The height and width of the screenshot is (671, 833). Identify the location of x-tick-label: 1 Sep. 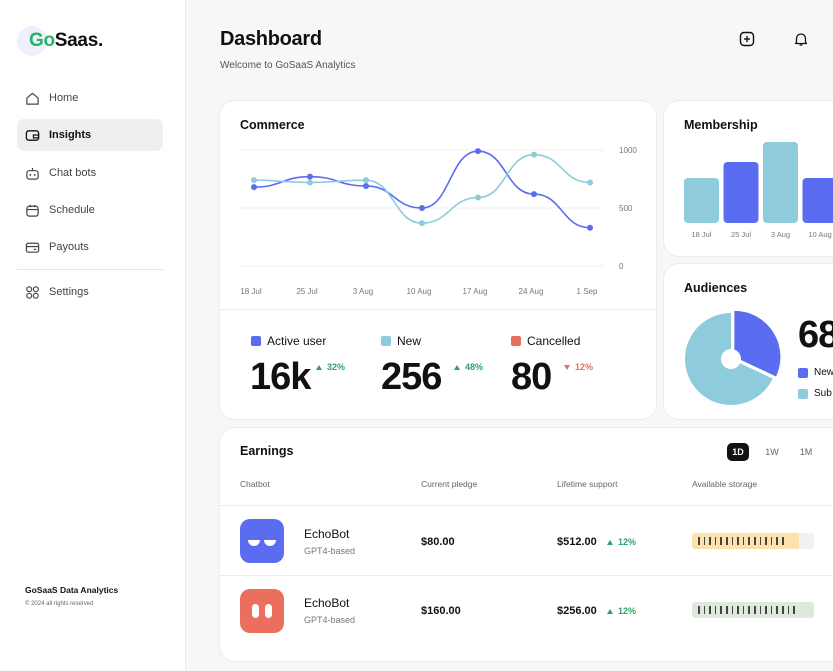
(587, 291).